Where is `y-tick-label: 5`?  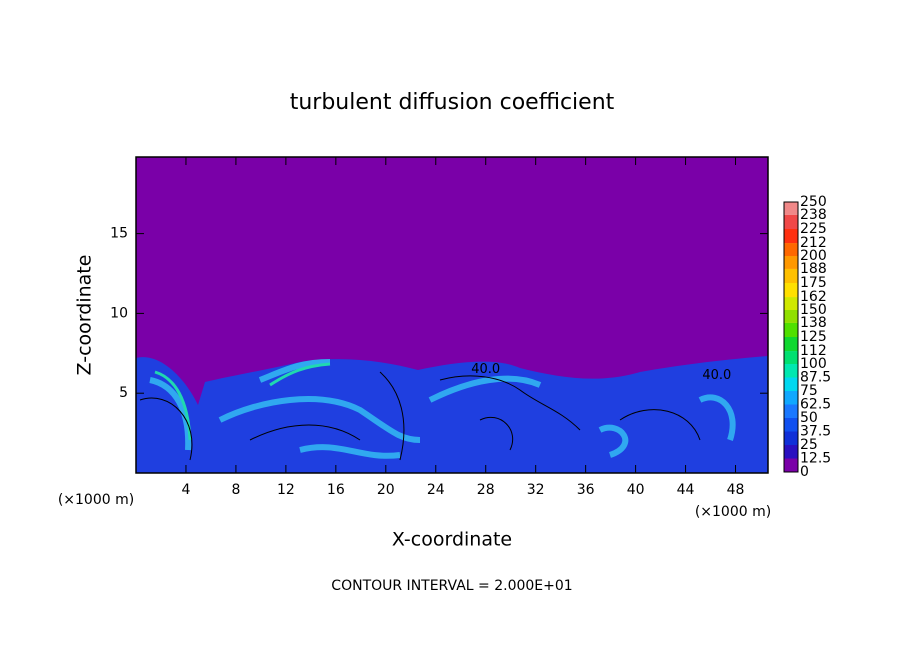 y-tick-label: 5 is located at coordinates (123, 393).